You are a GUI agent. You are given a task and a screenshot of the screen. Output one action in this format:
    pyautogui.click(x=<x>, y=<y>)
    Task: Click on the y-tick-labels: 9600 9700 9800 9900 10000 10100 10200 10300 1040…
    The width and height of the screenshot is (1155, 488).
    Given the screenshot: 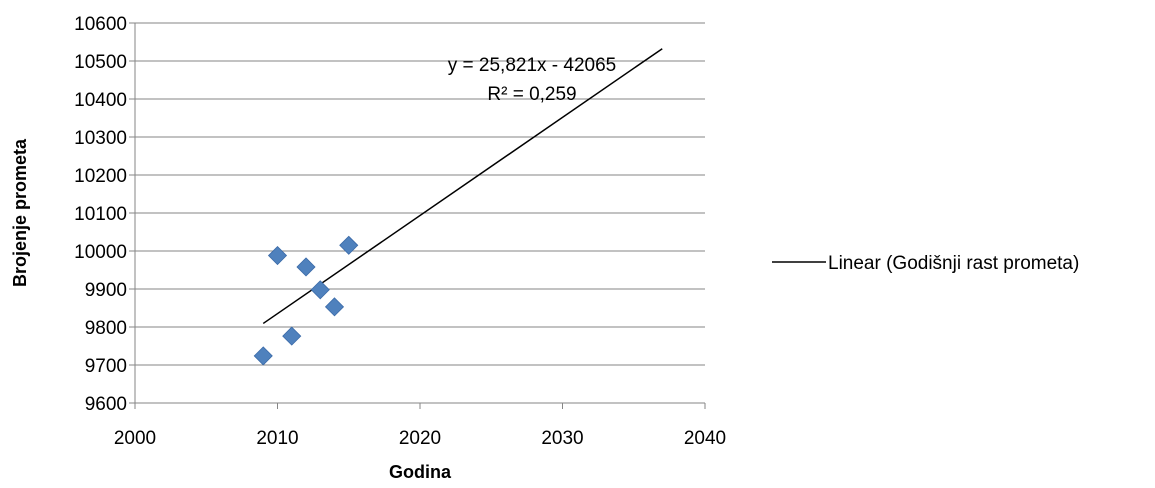 What is the action you would take?
    pyautogui.click(x=100, y=214)
    